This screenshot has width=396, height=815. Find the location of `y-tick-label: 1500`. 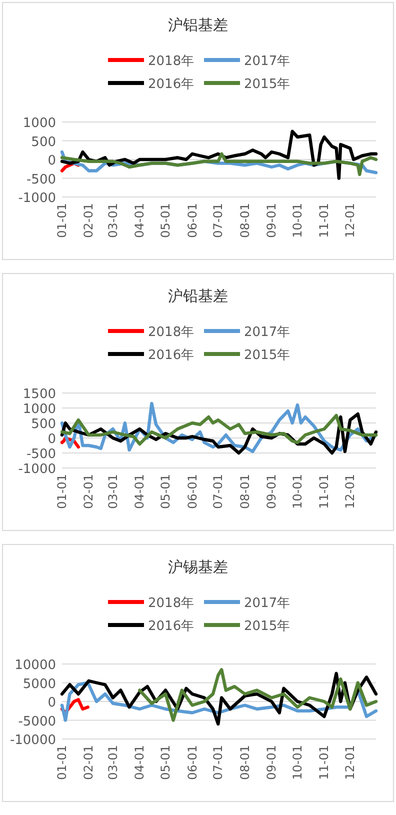

y-tick-label: 1500 is located at coordinates (39, 394).